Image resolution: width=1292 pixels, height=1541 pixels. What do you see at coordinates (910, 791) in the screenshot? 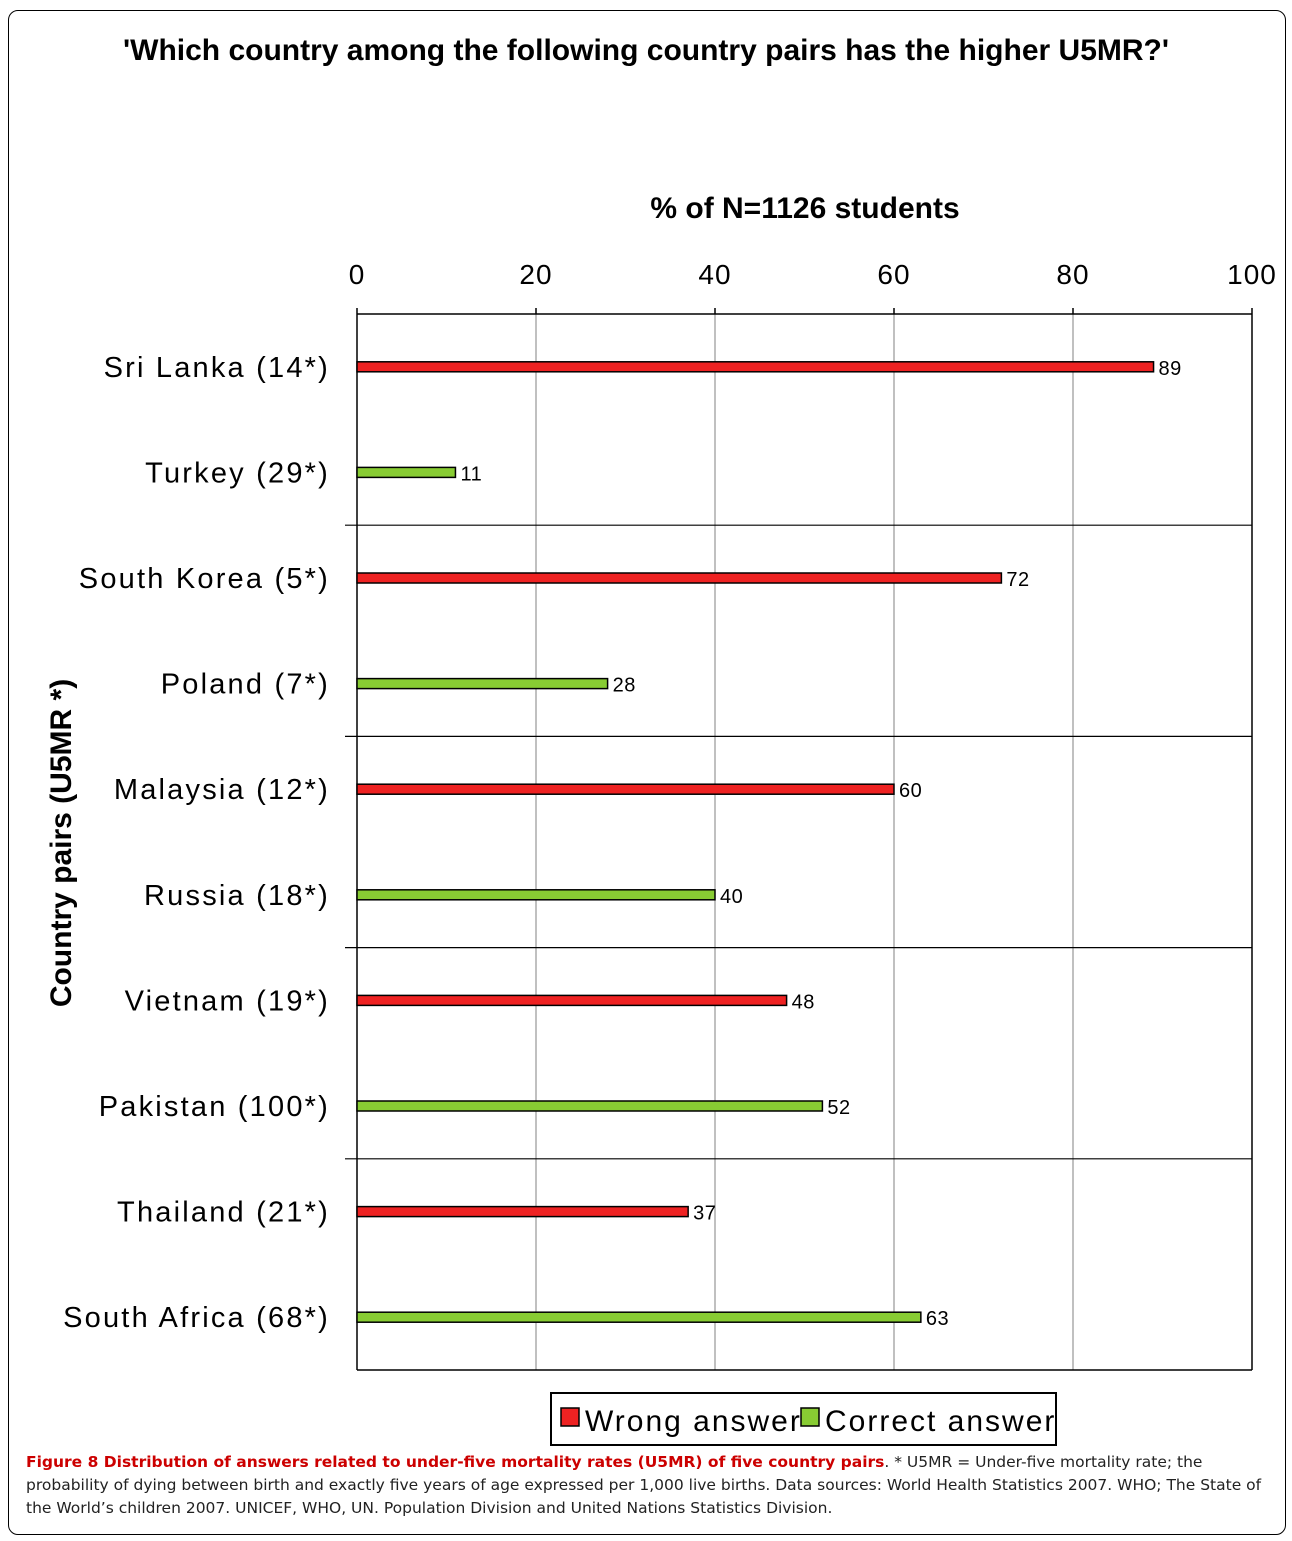
I see `bar-value-label: 60` at bounding box center [910, 791].